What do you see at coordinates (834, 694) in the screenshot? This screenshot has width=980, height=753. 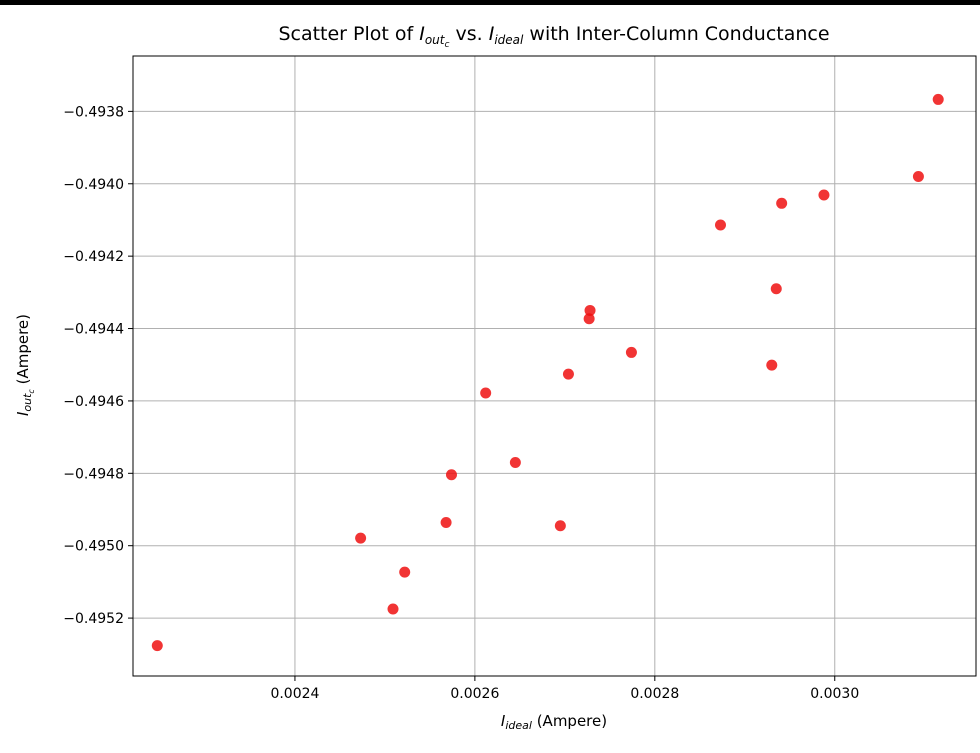 I see `x-tick-label: 0.0030` at bounding box center [834, 694].